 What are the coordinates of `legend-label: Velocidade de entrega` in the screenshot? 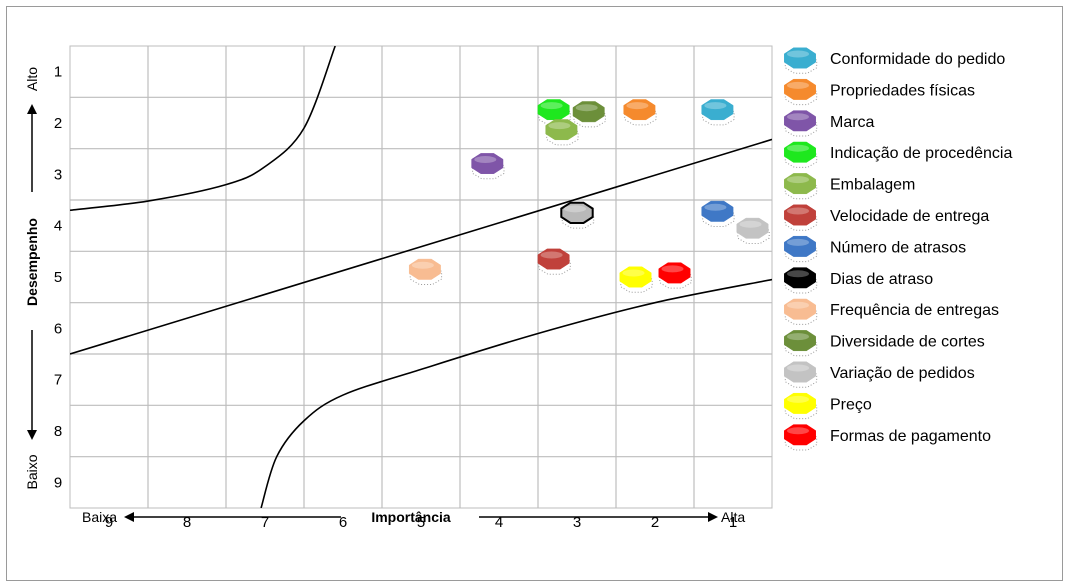 It's located at (909, 216).